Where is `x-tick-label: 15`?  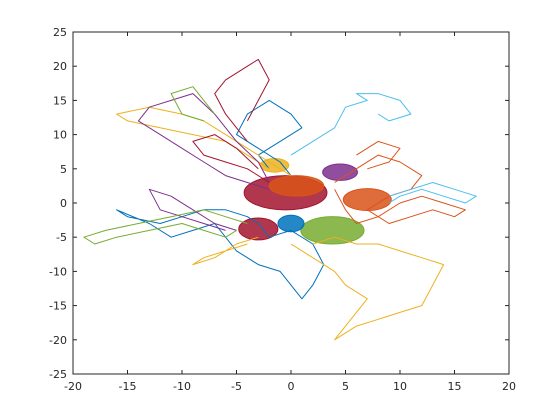 x-tick-label: 15 is located at coordinates (455, 386).